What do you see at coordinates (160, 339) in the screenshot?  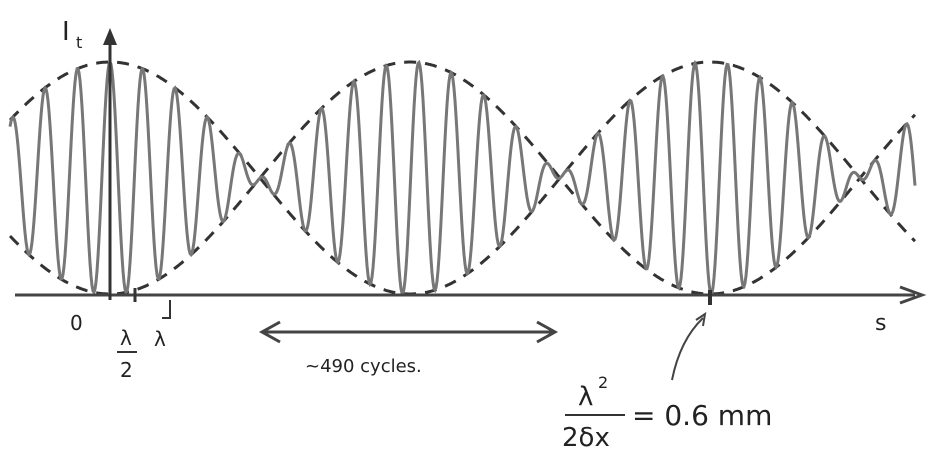 I see `wavelength-label: λ` at bounding box center [160, 339].